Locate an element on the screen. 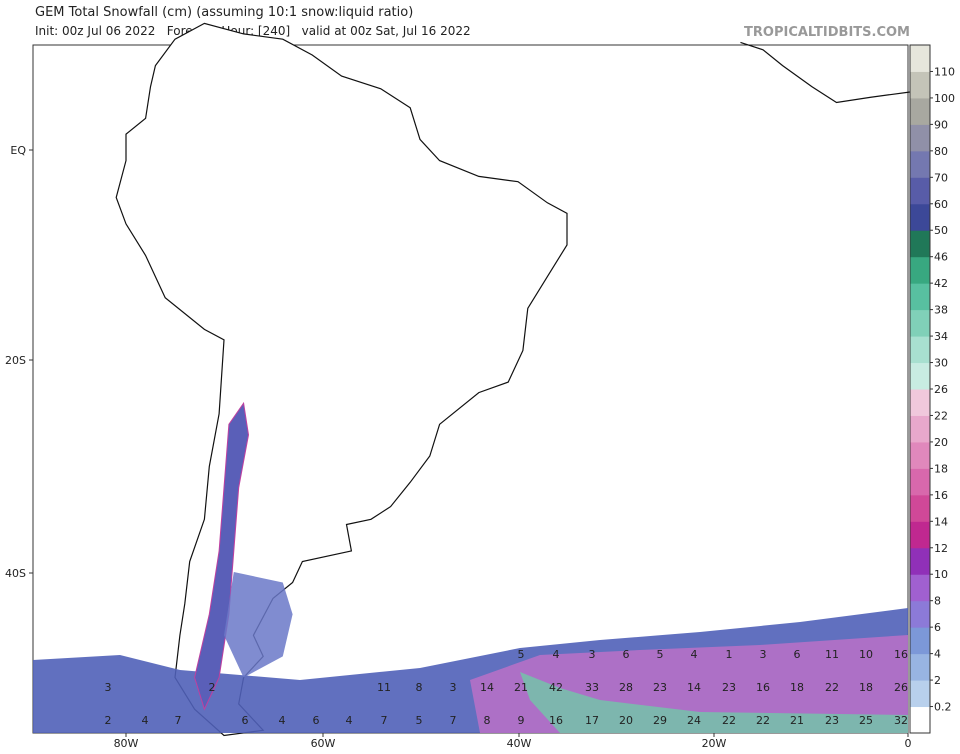 The width and height of the screenshot is (960, 754). colorbar-label: 60 is located at coordinates (941, 204).